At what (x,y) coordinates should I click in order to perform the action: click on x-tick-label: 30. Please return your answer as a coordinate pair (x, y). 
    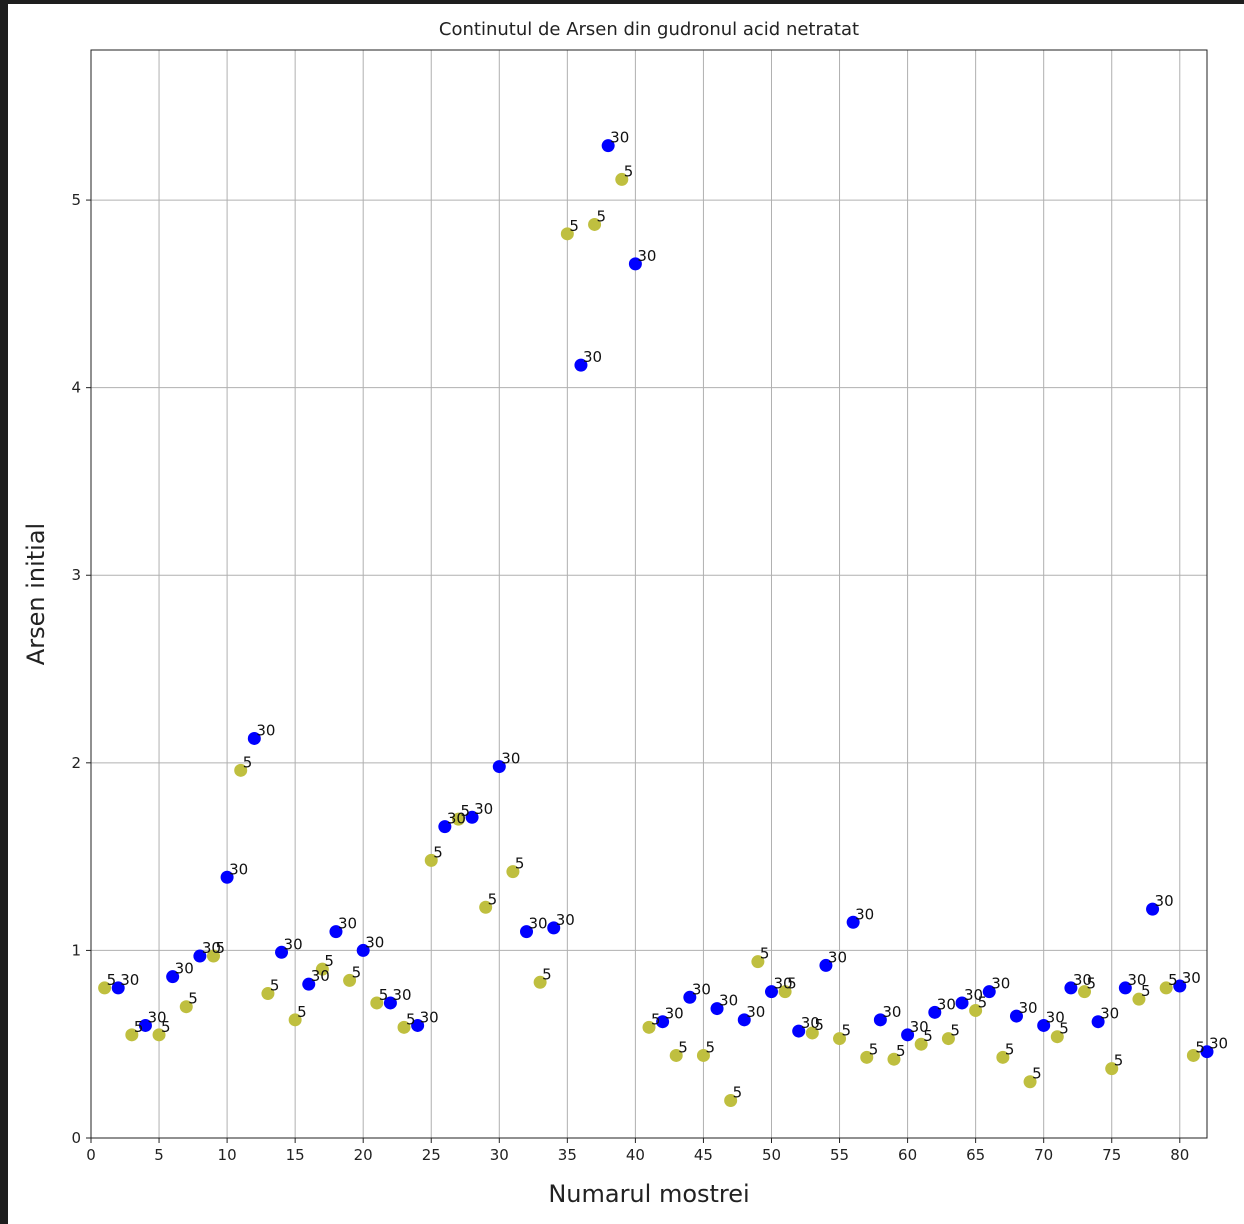
    Looking at the image, I should click on (499, 1155).